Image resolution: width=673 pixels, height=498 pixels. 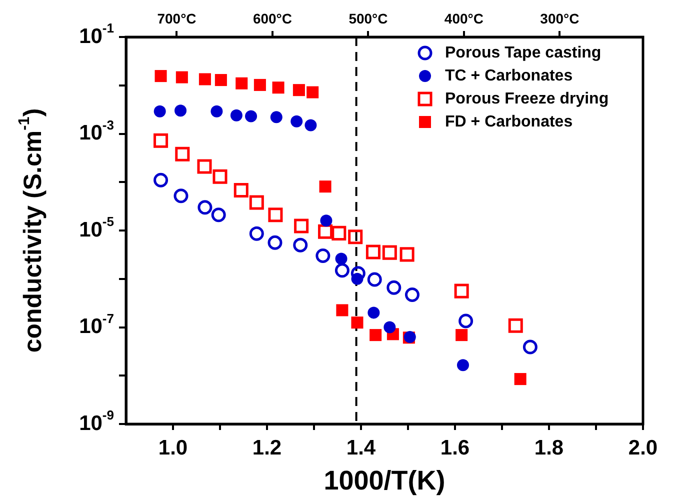 I want to click on x2-tick-label: 600°C, so click(x=272, y=18).